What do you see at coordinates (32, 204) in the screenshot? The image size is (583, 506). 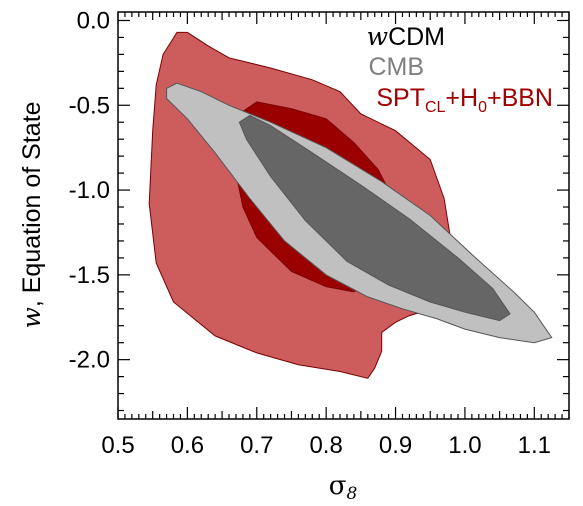 I see `y-axis-title-rest: , Equation of State` at bounding box center [32, 204].